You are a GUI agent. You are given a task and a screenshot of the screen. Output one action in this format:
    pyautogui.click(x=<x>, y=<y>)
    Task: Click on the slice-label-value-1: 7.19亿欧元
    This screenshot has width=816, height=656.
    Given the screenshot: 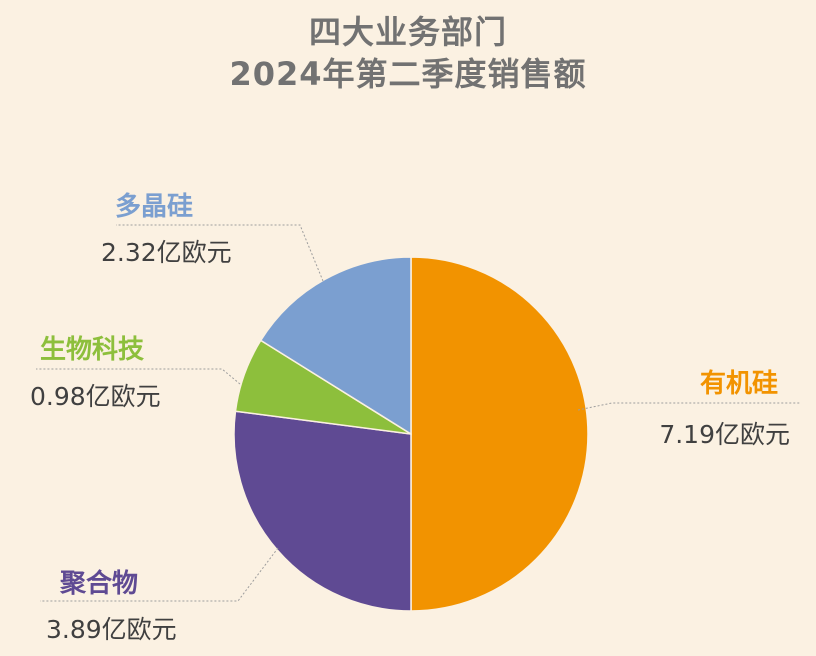 What is the action you would take?
    pyautogui.click(x=724, y=434)
    